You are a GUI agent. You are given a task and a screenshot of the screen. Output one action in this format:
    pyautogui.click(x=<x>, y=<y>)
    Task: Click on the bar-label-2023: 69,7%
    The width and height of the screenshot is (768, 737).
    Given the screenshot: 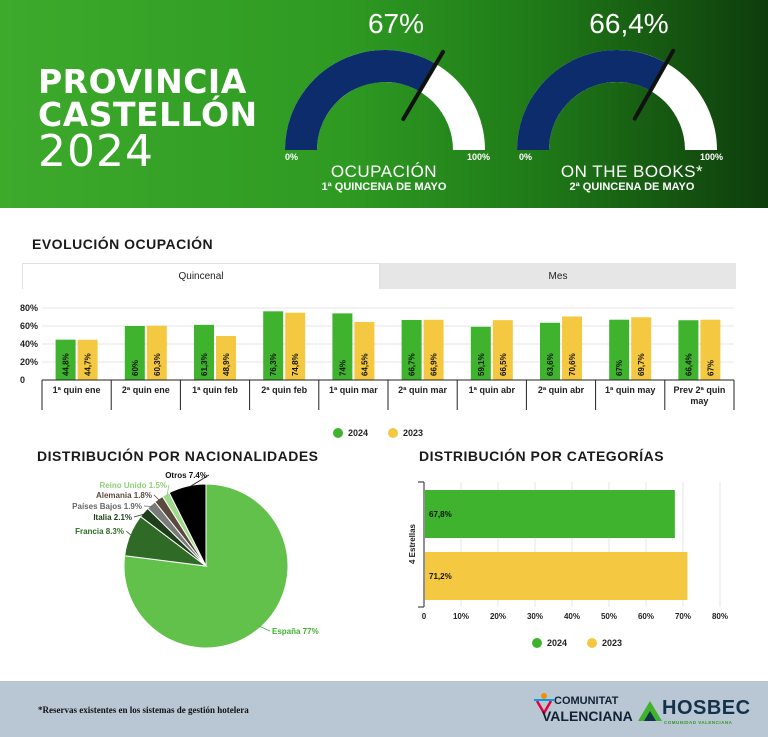 What is the action you would take?
    pyautogui.click(x=641, y=364)
    